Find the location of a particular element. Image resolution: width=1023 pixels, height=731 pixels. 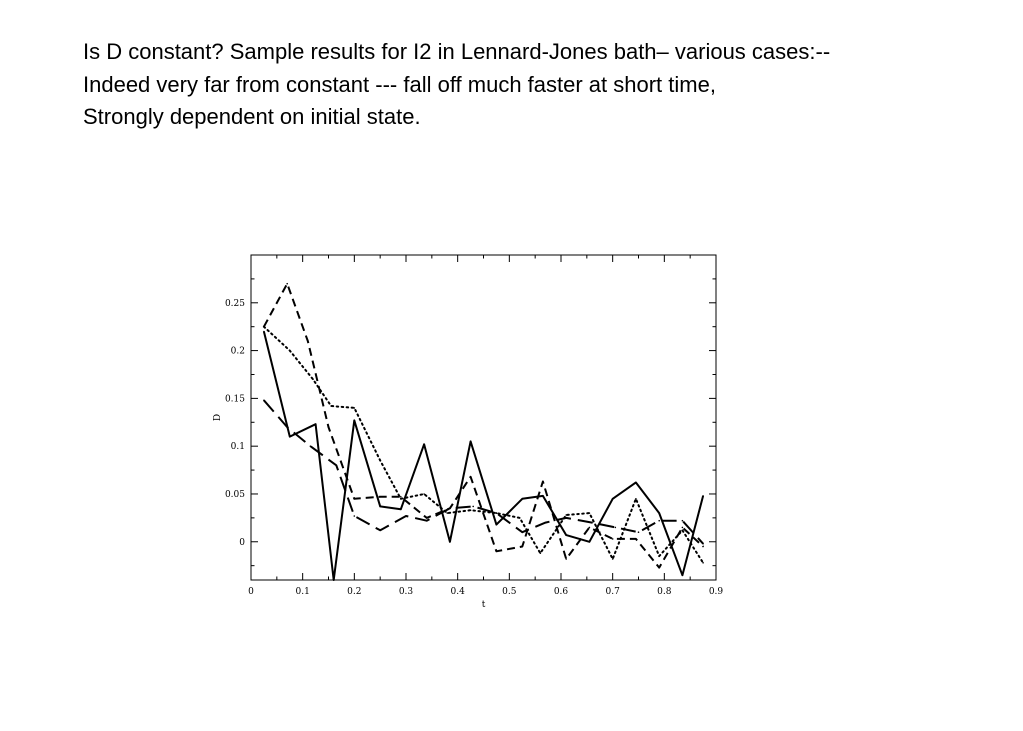

y-tick-label: 0.25 is located at coordinates (235, 304).